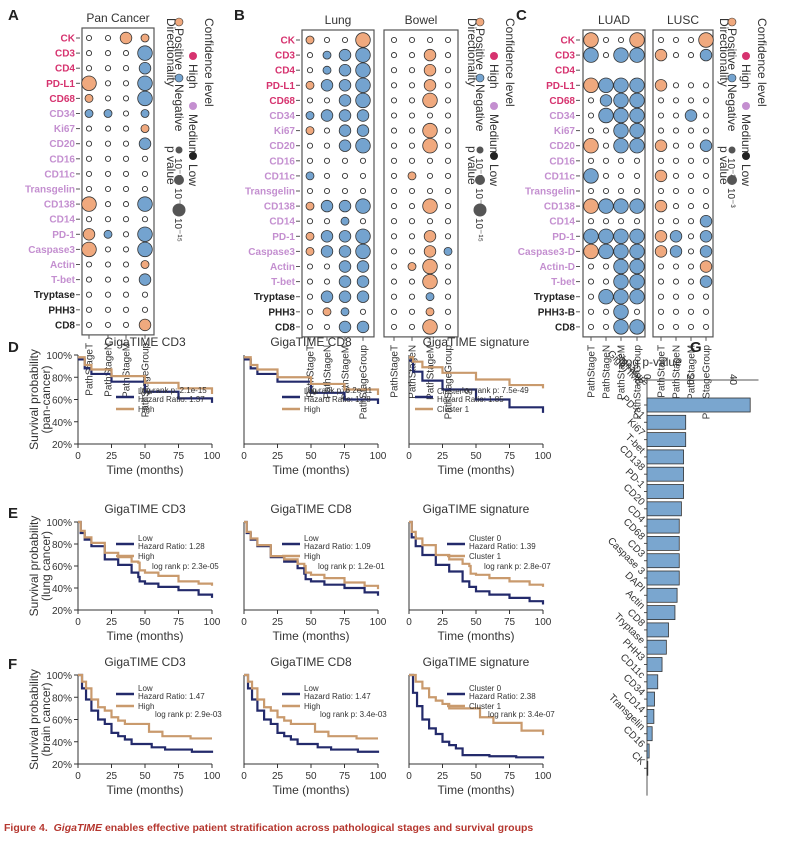  I want to click on panel-label-b: B, so click(239, 15).